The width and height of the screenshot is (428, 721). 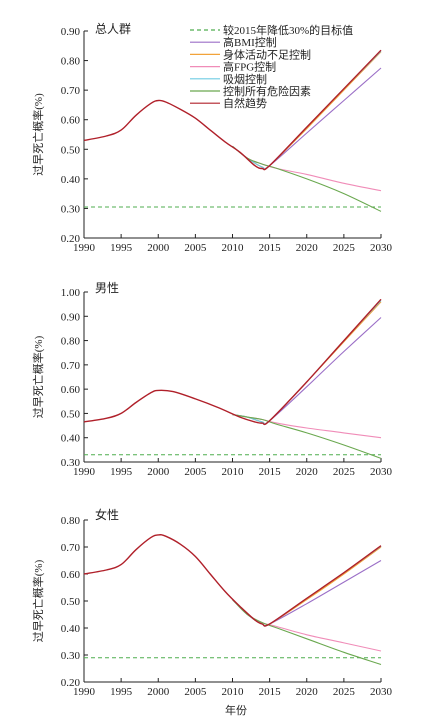 What do you see at coordinates (236, 710) in the screenshot?
I see `x-axis-label: 年份` at bounding box center [236, 710].